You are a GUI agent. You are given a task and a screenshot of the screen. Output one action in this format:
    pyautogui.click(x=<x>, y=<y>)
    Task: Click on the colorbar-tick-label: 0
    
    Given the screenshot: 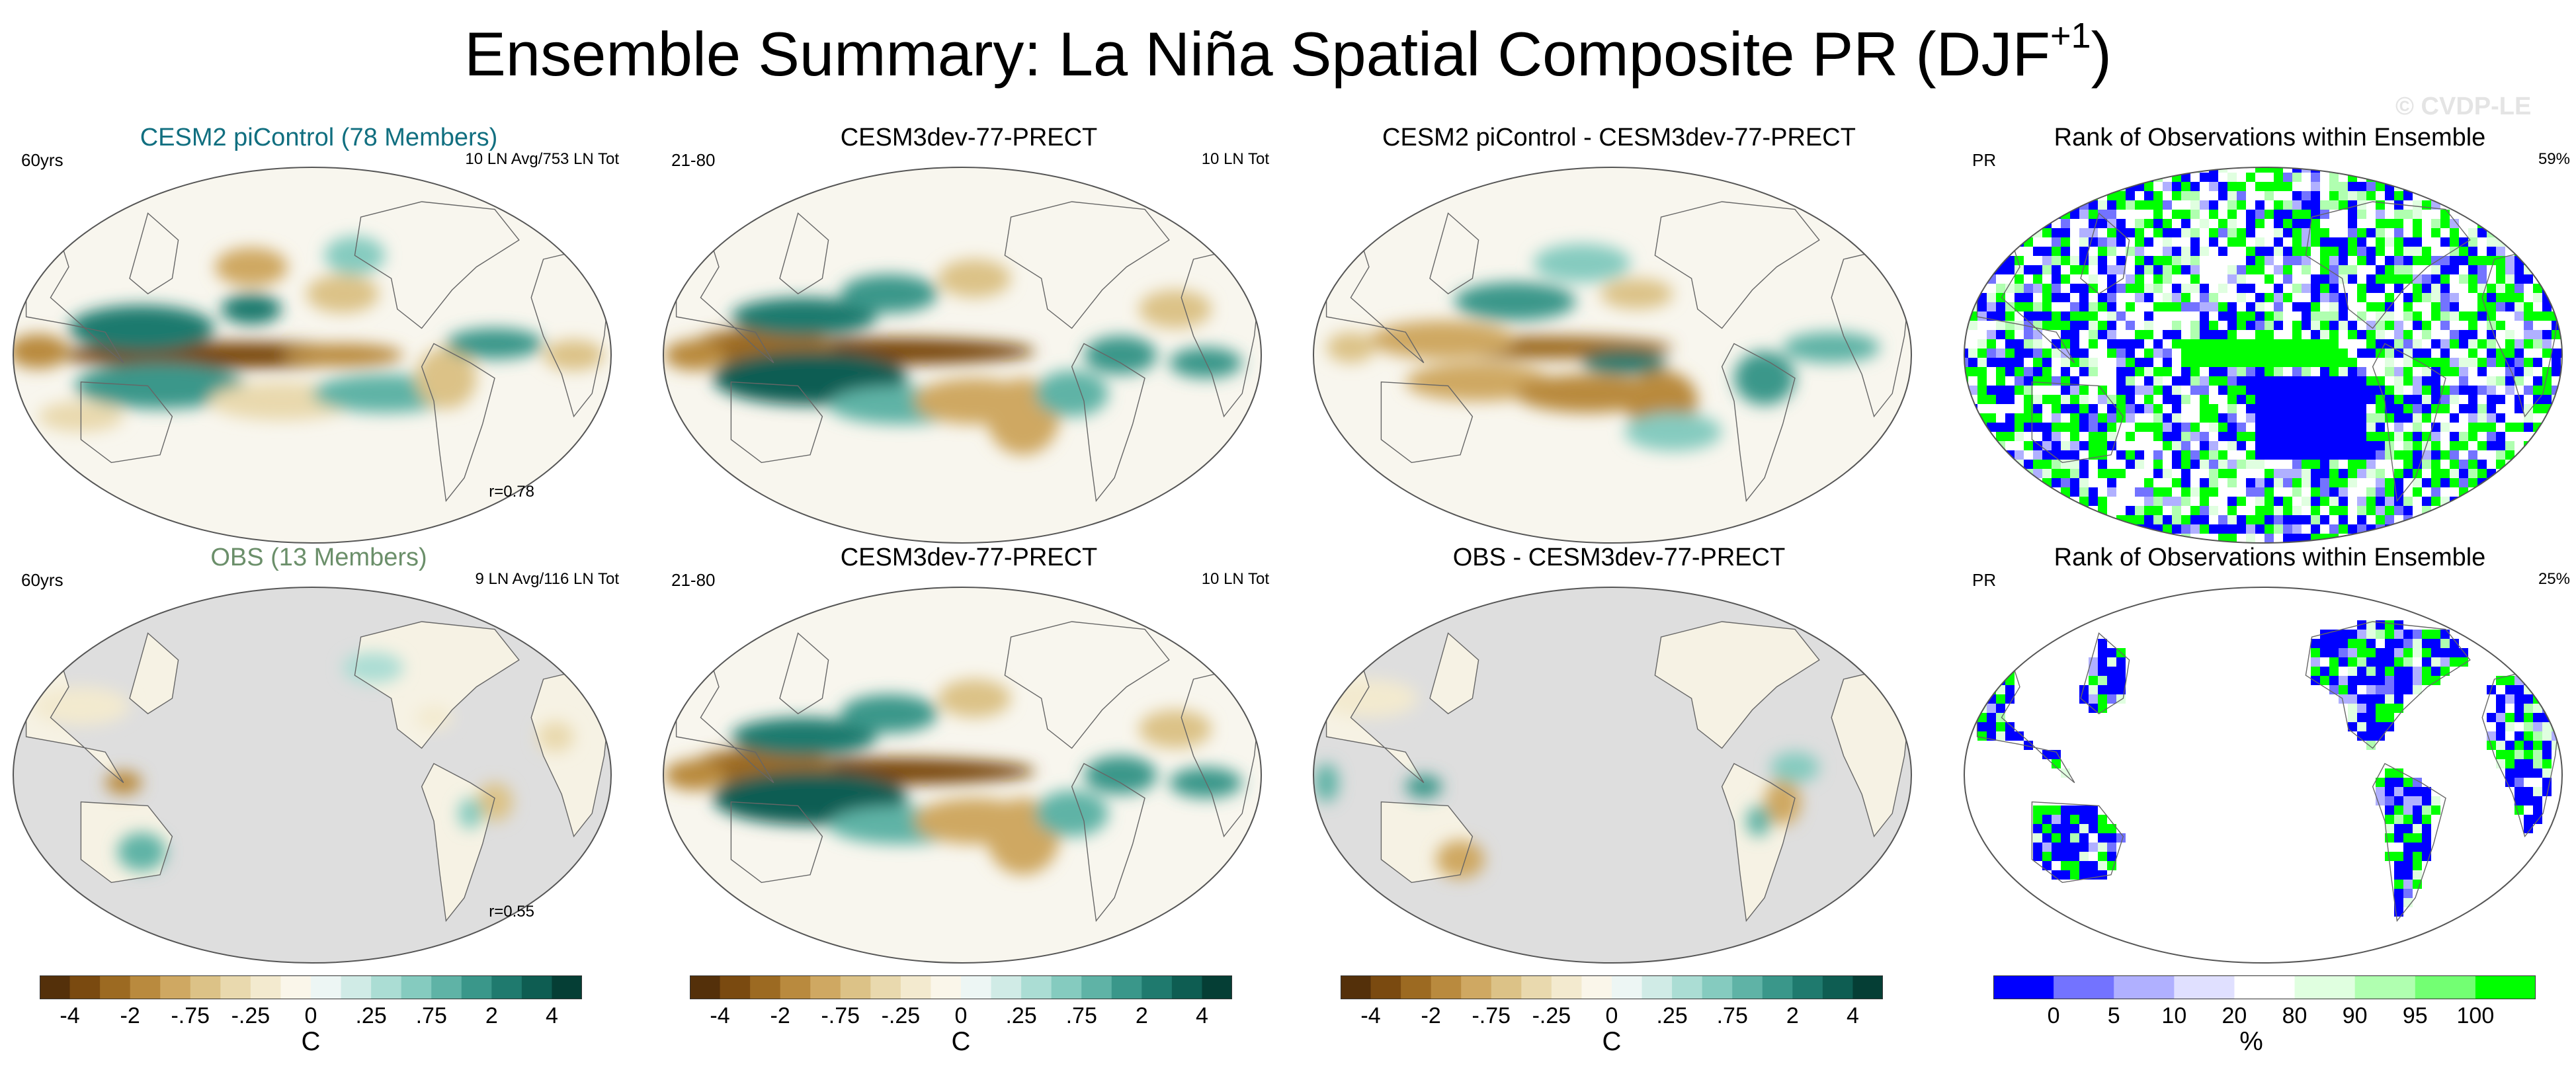 What is the action you would take?
    pyautogui.click(x=1611, y=1015)
    